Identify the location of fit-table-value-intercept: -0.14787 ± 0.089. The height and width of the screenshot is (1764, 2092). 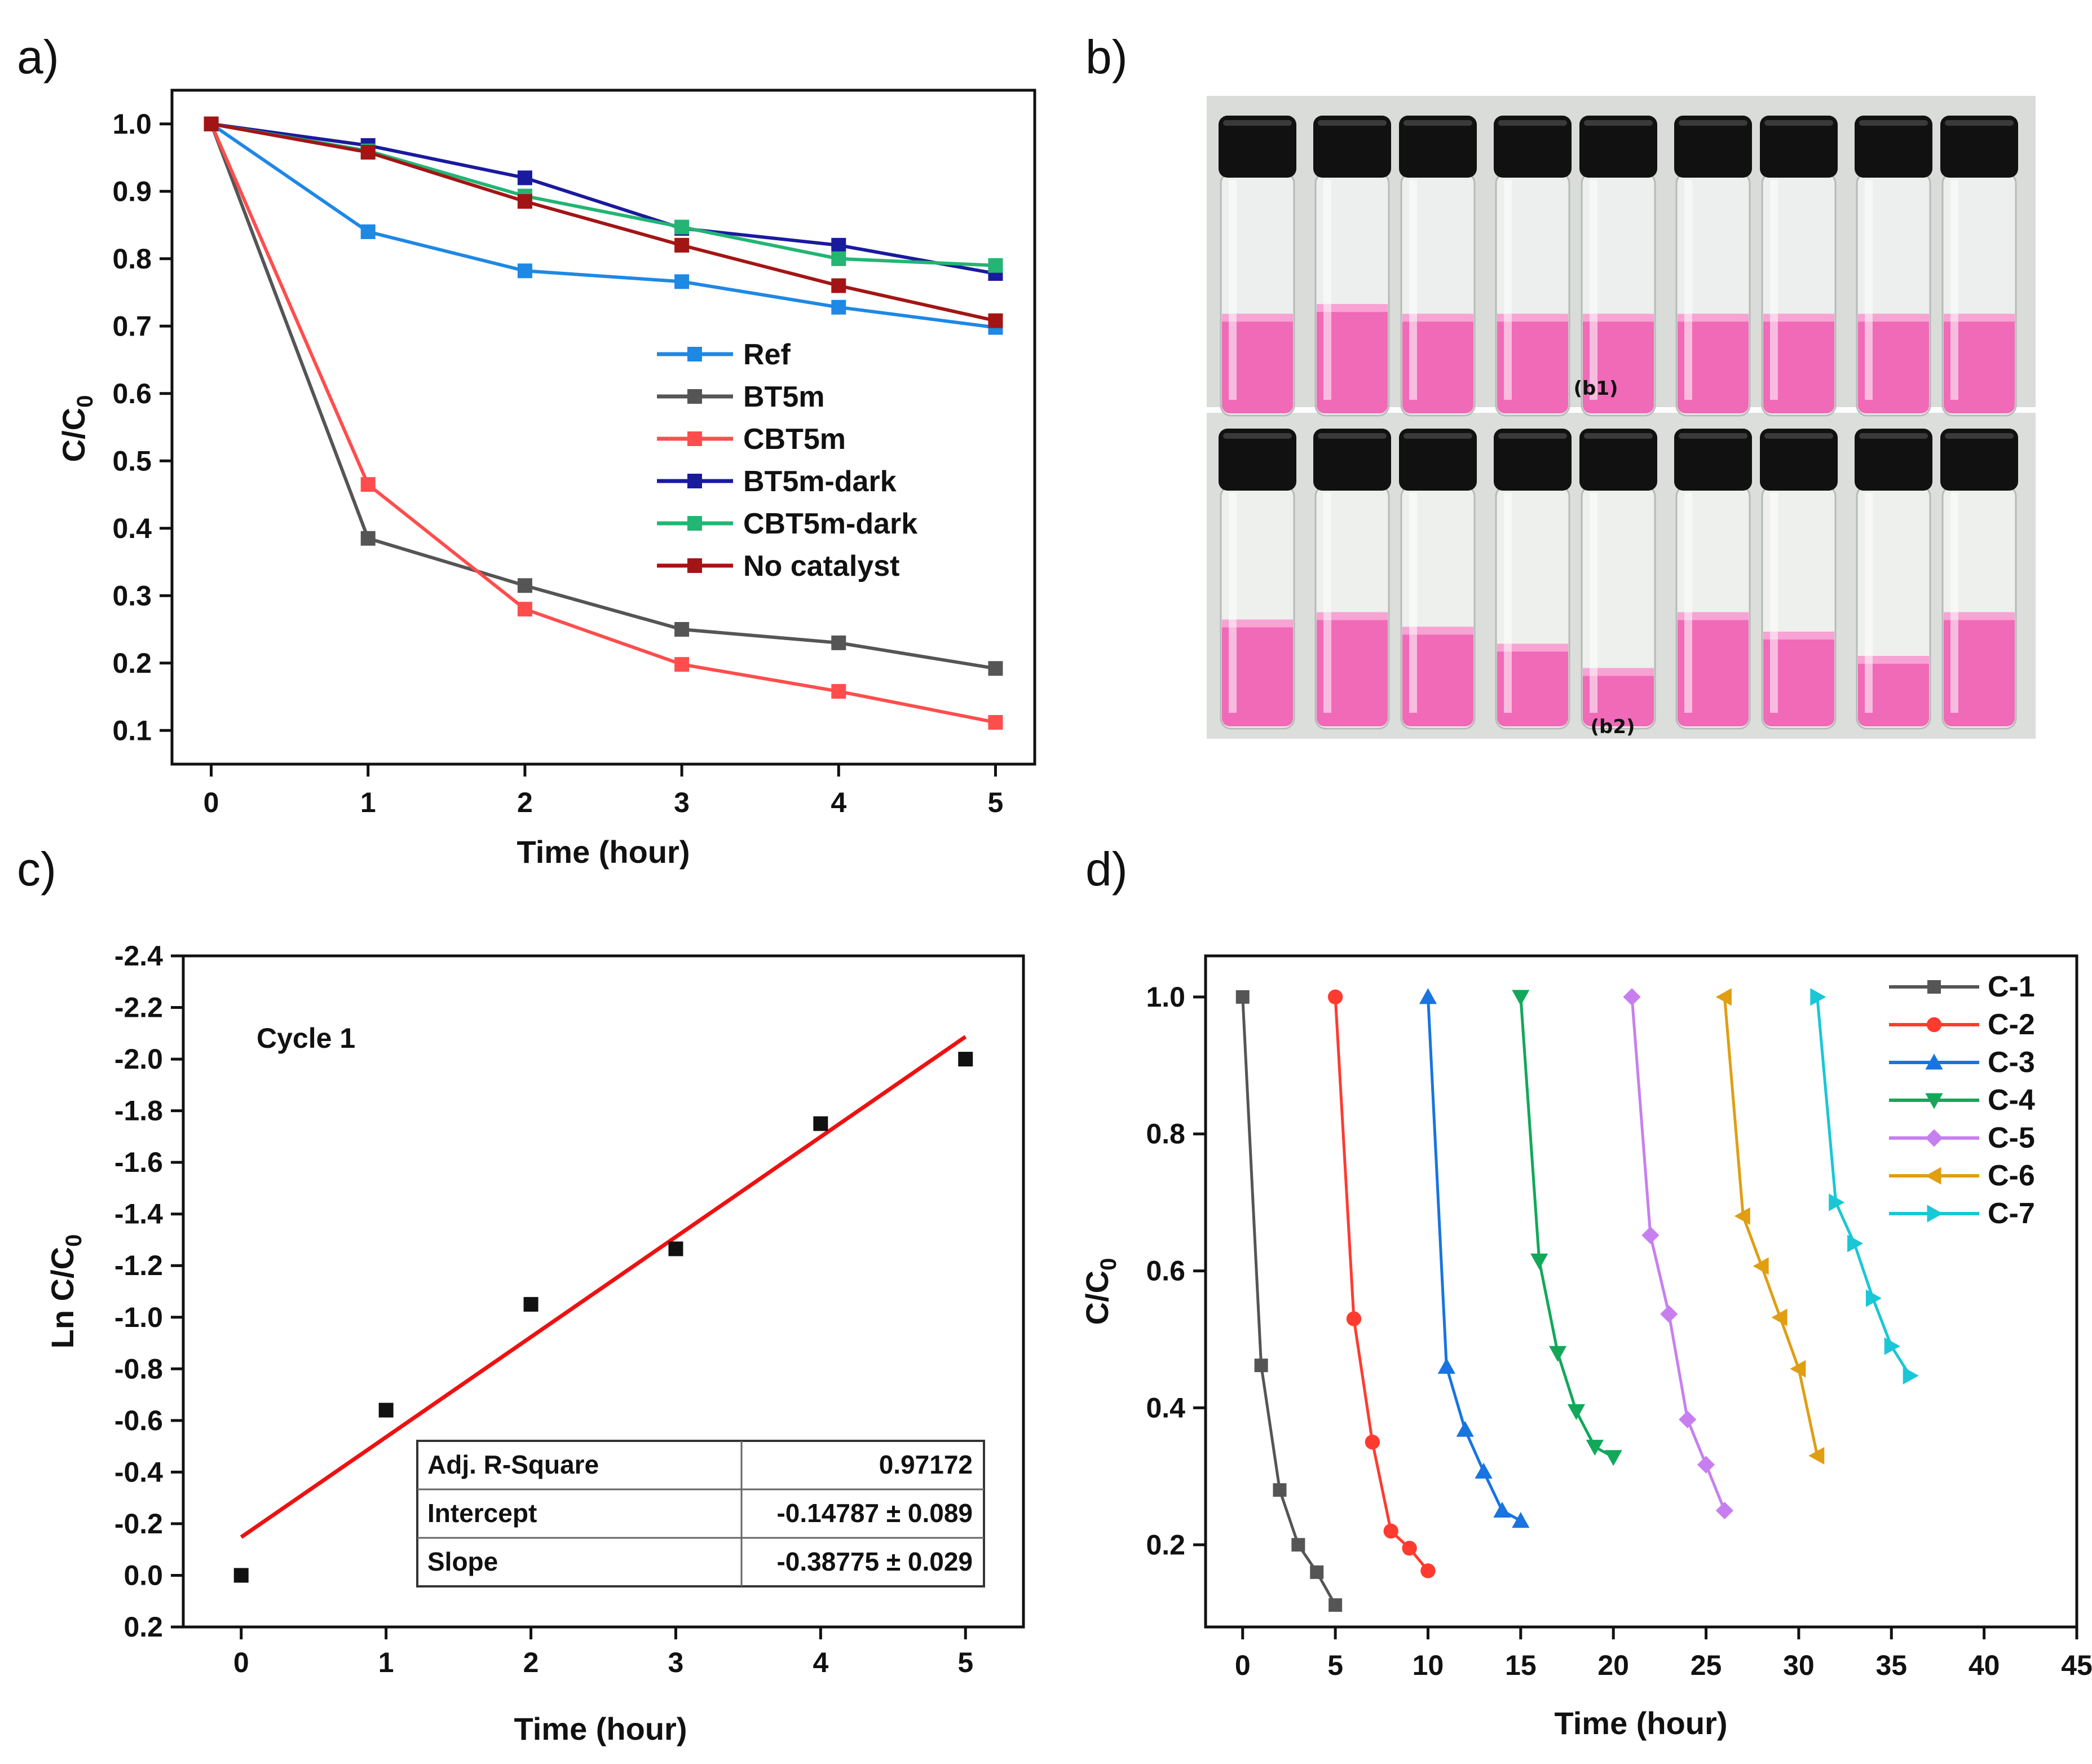
(874, 1513).